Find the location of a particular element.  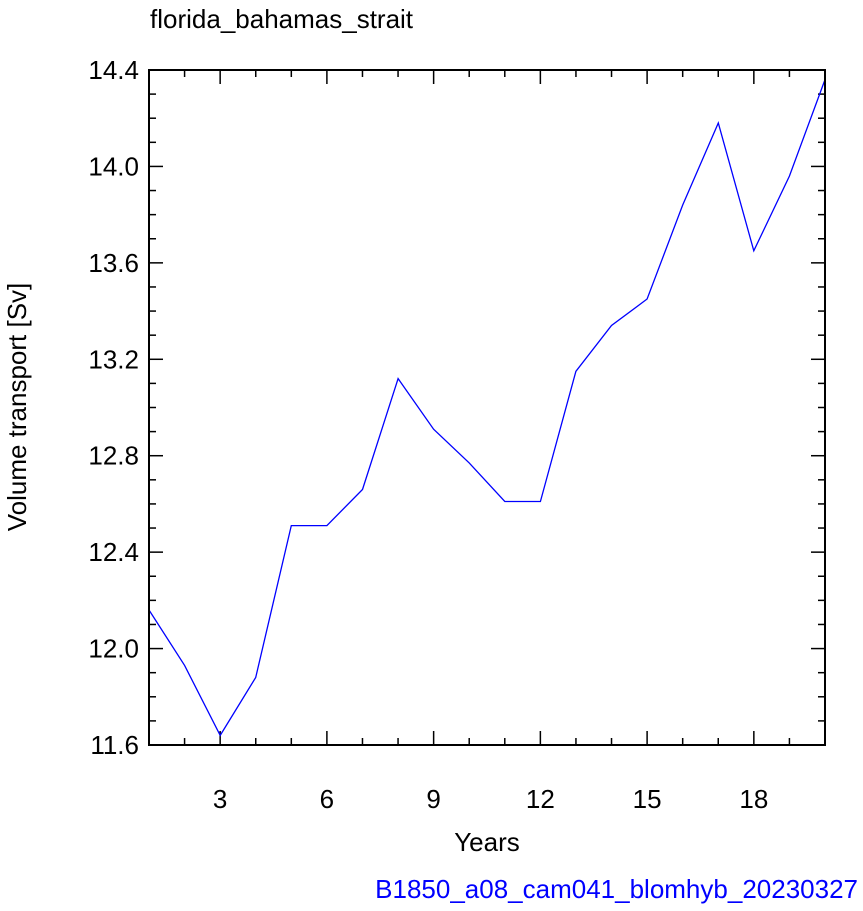

y-tick-label: 12.8 is located at coordinates (113, 456).